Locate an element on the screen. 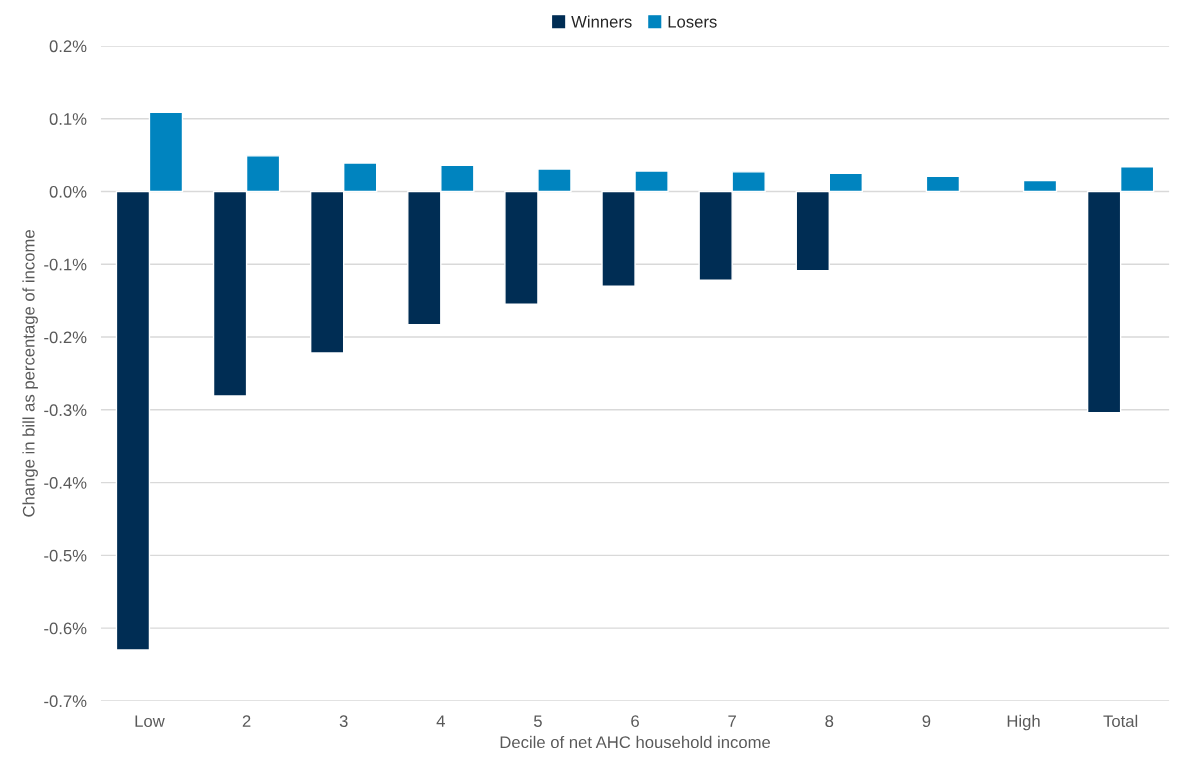 The height and width of the screenshot is (766, 1187). y-tick-label: -0.5% is located at coordinates (65, 555).